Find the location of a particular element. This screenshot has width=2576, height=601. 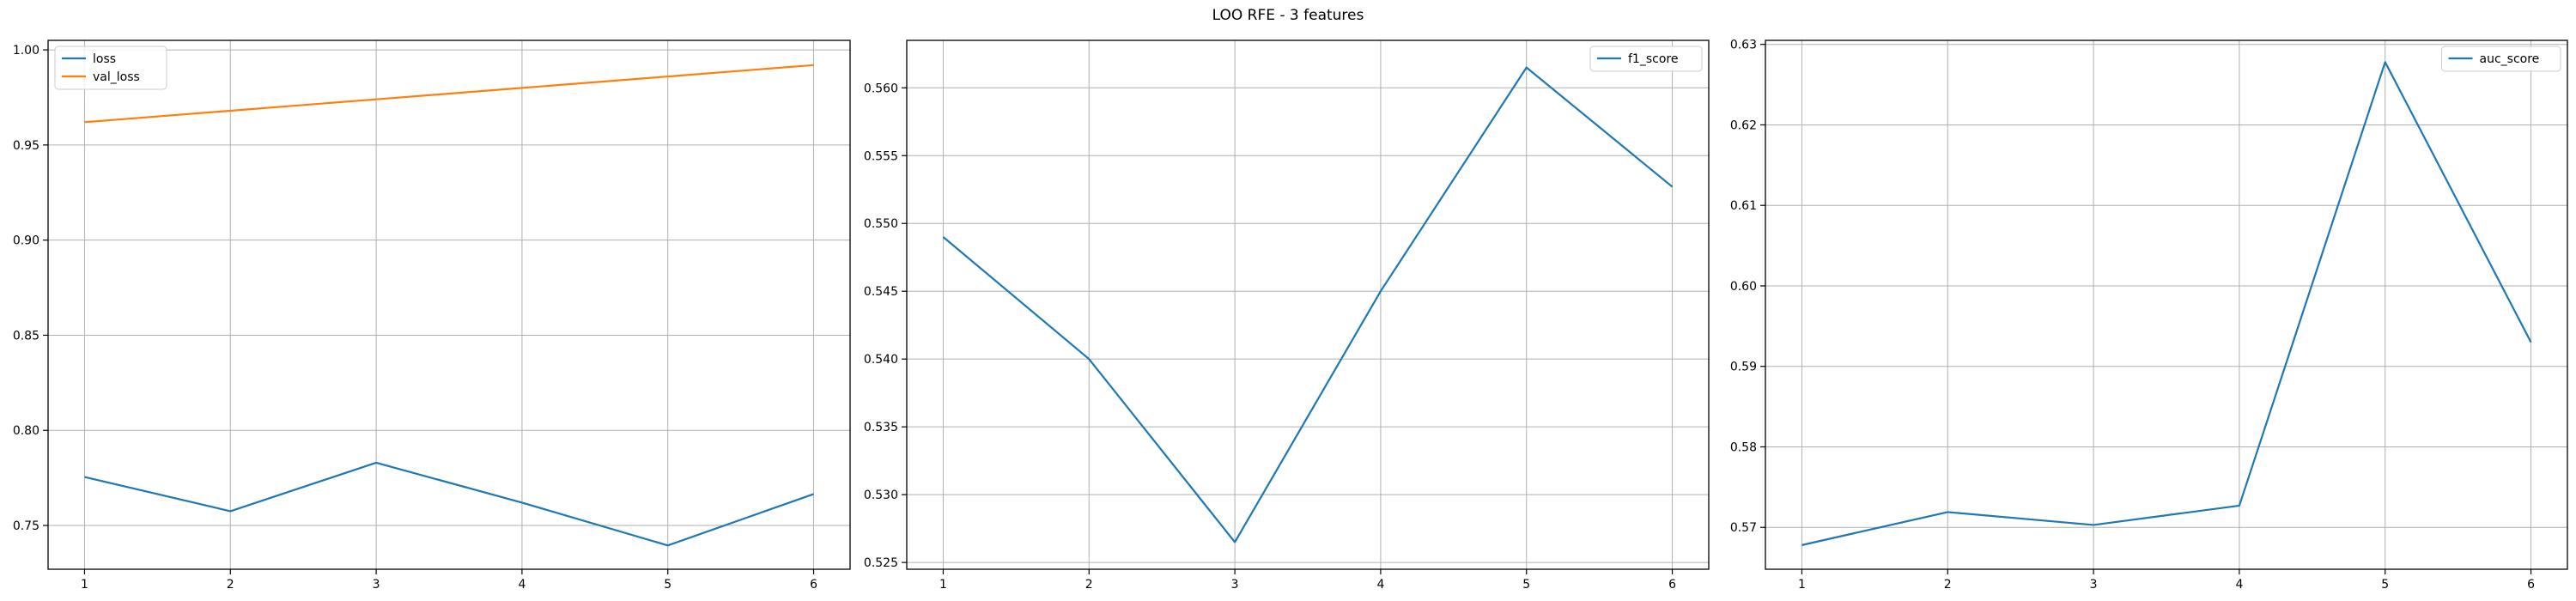

auc-score-x-tick-label: 2 is located at coordinates (1948, 585).